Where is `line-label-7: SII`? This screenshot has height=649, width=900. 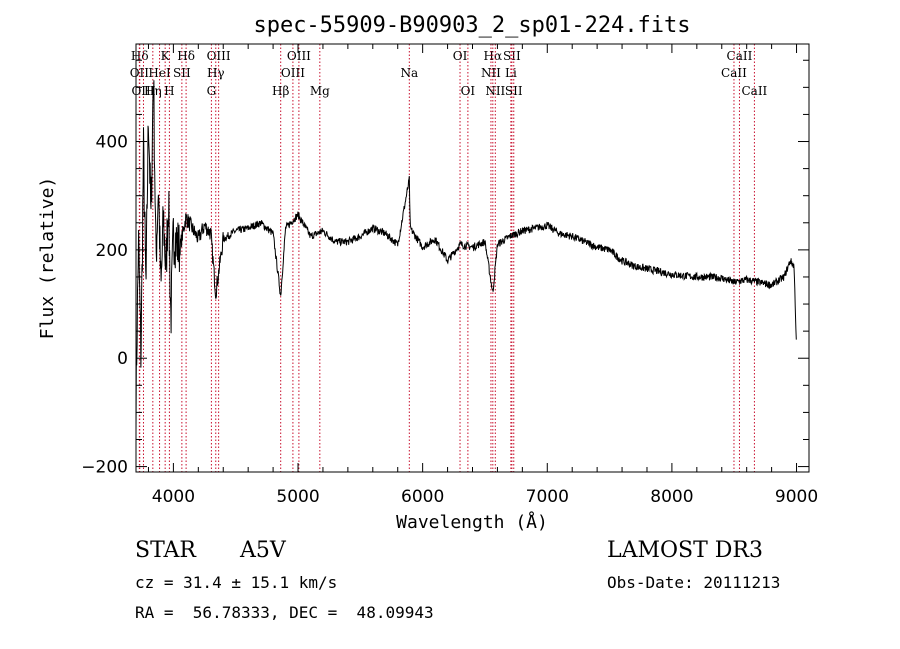 line-label-7: SII is located at coordinates (182, 73).